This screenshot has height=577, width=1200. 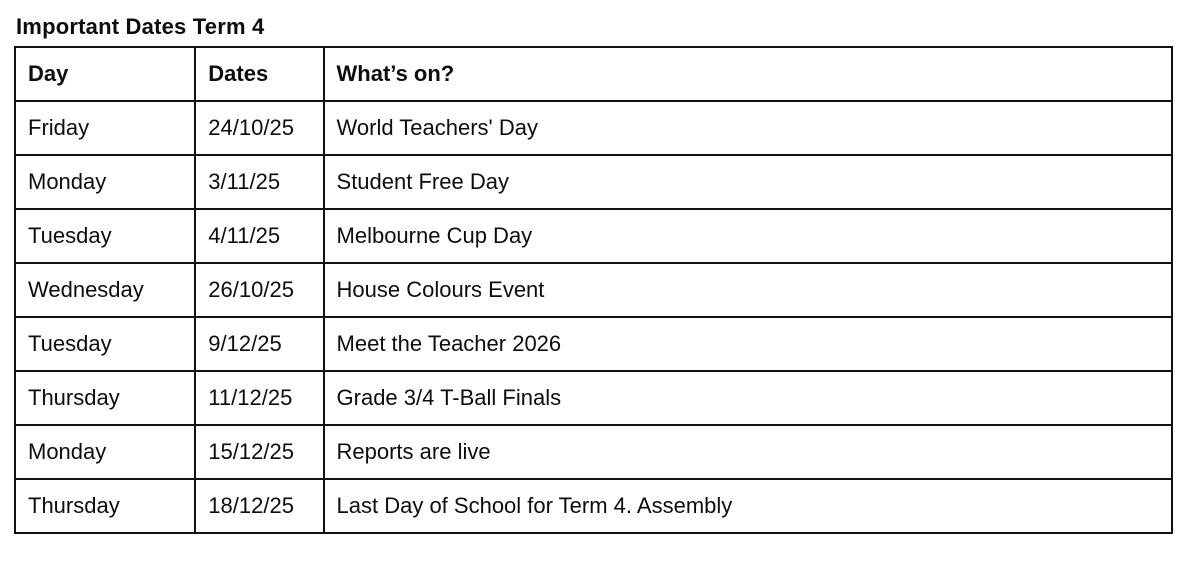 What do you see at coordinates (259, 182) in the screenshot?
I see `dates-cell: 3/11/25` at bounding box center [259, 182].